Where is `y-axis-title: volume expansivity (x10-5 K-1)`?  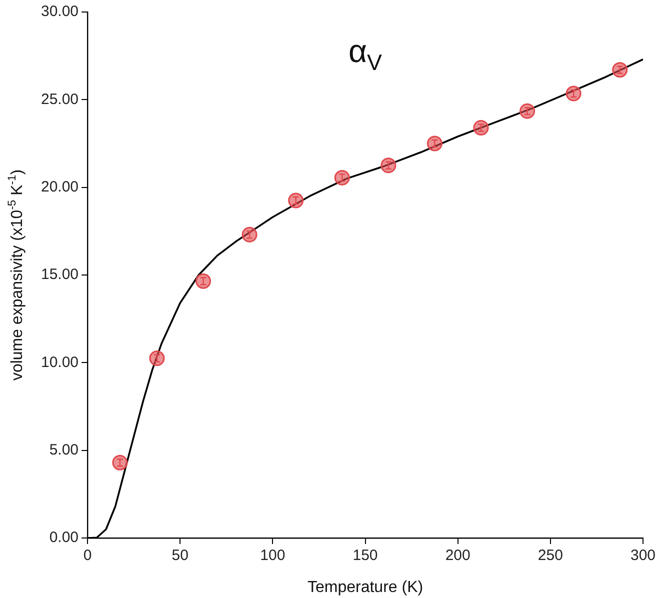
y-axis-title: volume expansivity (x10-5 K-1) is located at coordinates (16, 275).